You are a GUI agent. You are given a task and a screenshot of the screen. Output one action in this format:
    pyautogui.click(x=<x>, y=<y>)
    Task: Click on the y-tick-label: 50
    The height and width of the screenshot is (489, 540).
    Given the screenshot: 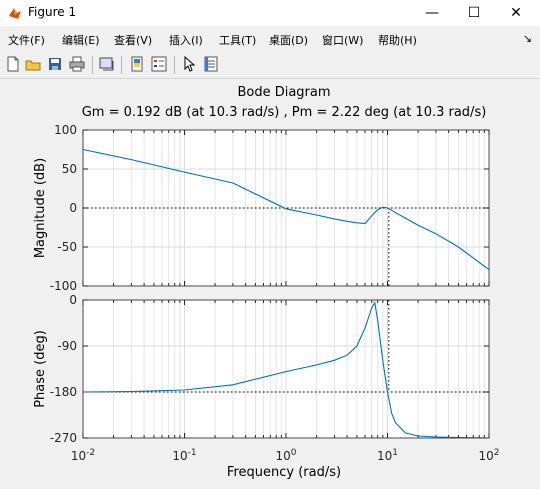 What is the action you would take?
    pyautogui.click(x=69, y=169)
    